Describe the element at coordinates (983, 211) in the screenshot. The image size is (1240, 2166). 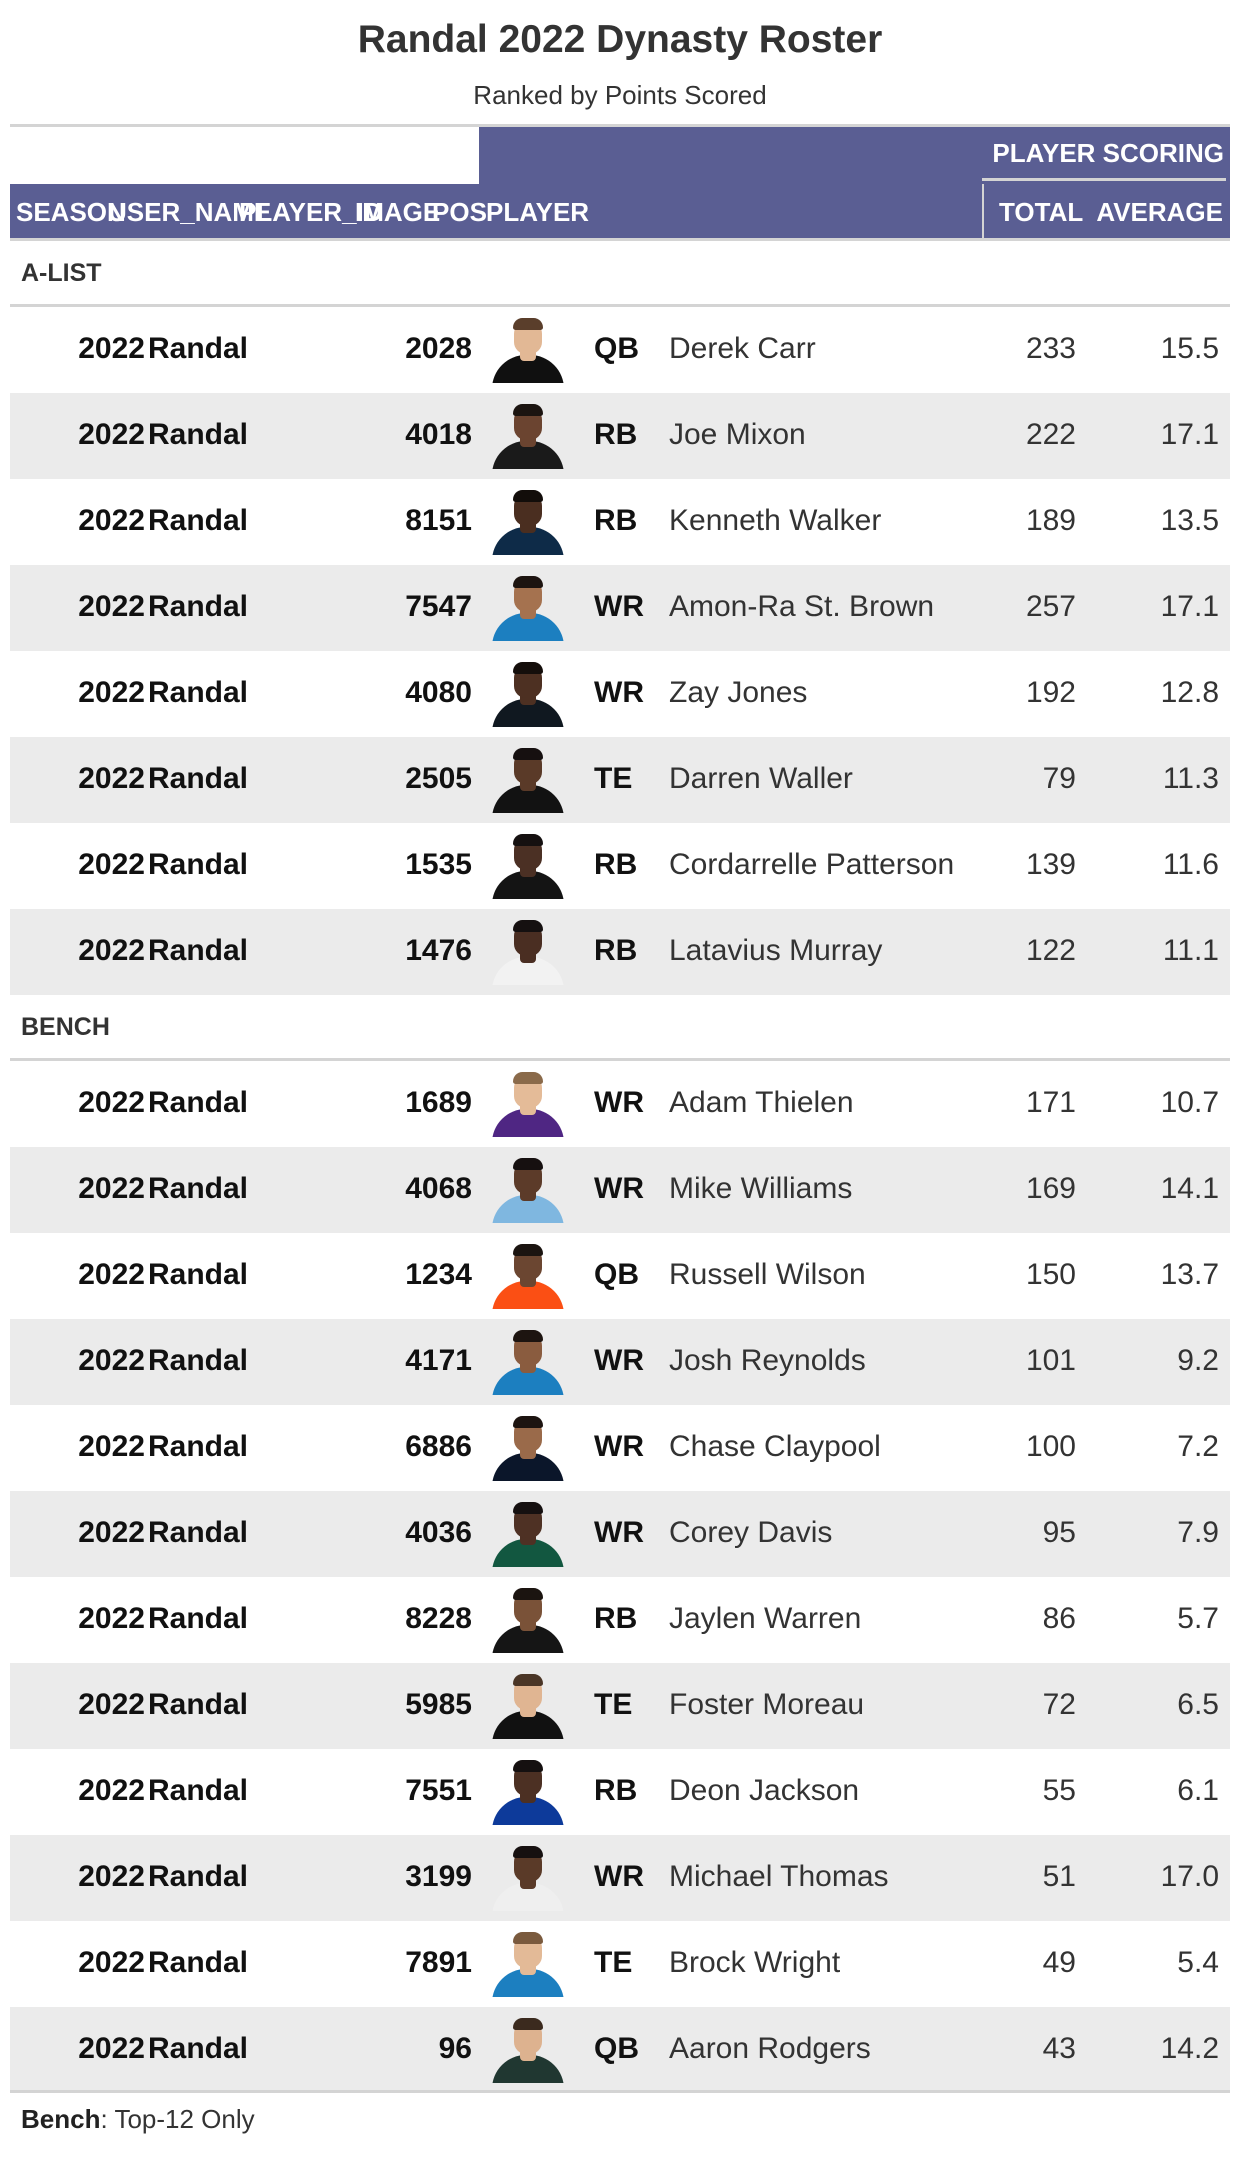
I see `scoring-column-divider` at that location.